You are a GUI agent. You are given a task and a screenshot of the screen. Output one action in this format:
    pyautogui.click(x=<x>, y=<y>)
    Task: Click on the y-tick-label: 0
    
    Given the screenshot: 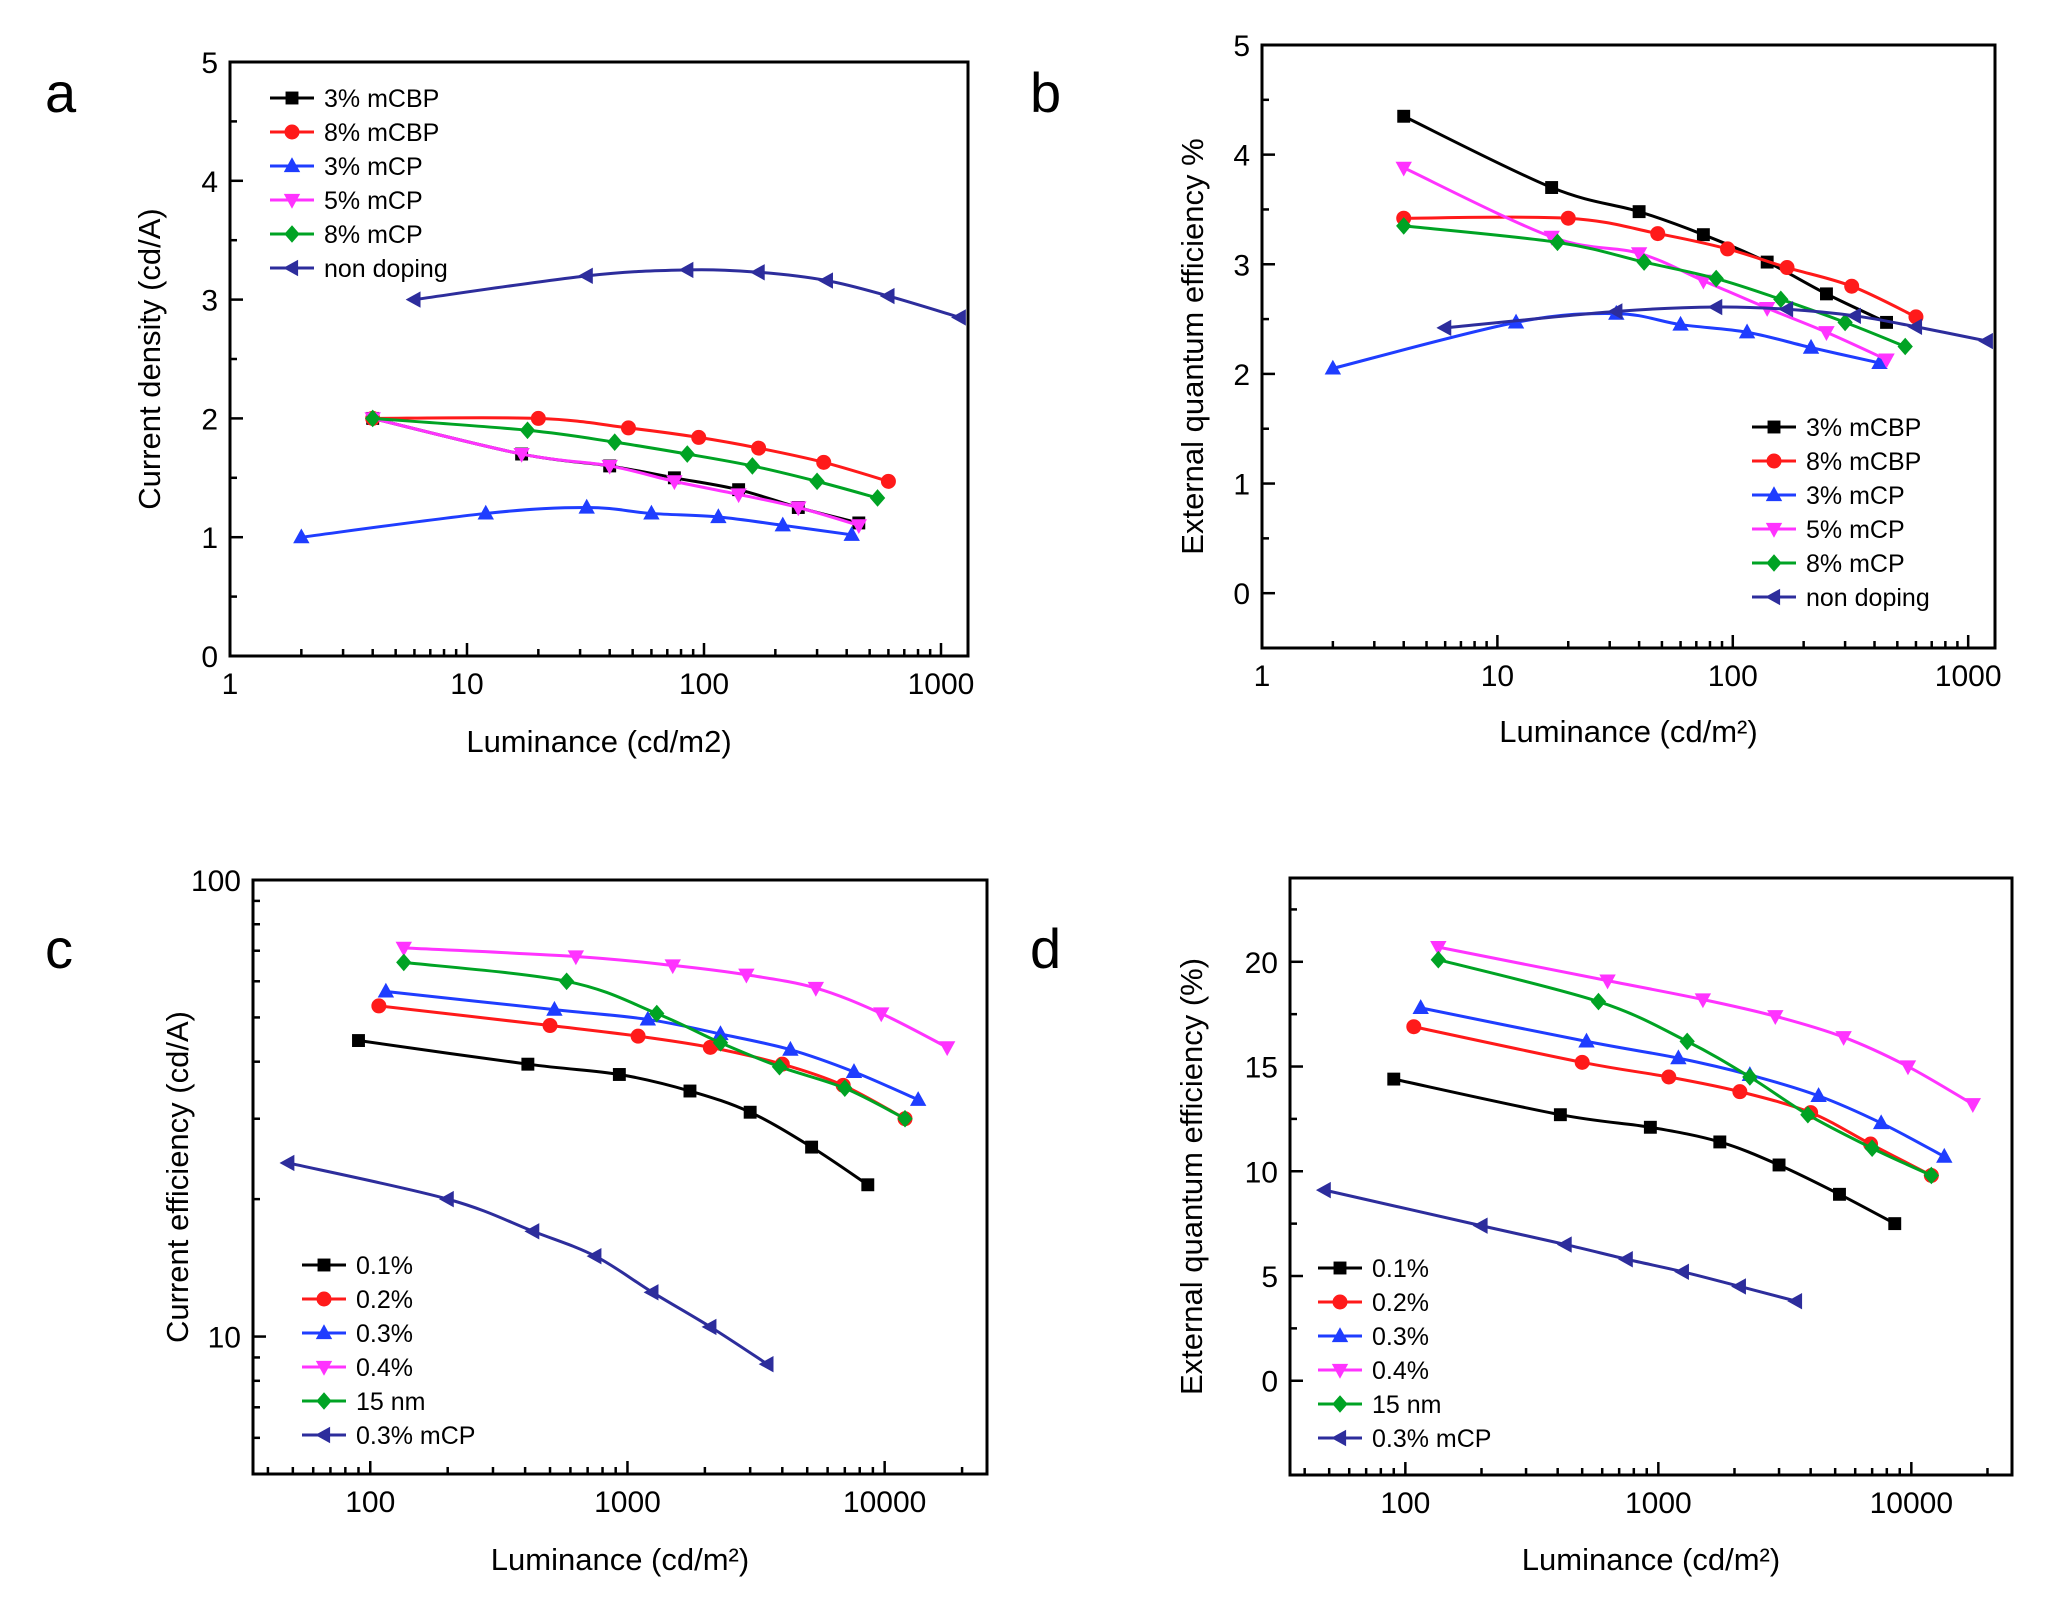 What is the action you would take?
    pyautogui.click(x=209, y=657)
    